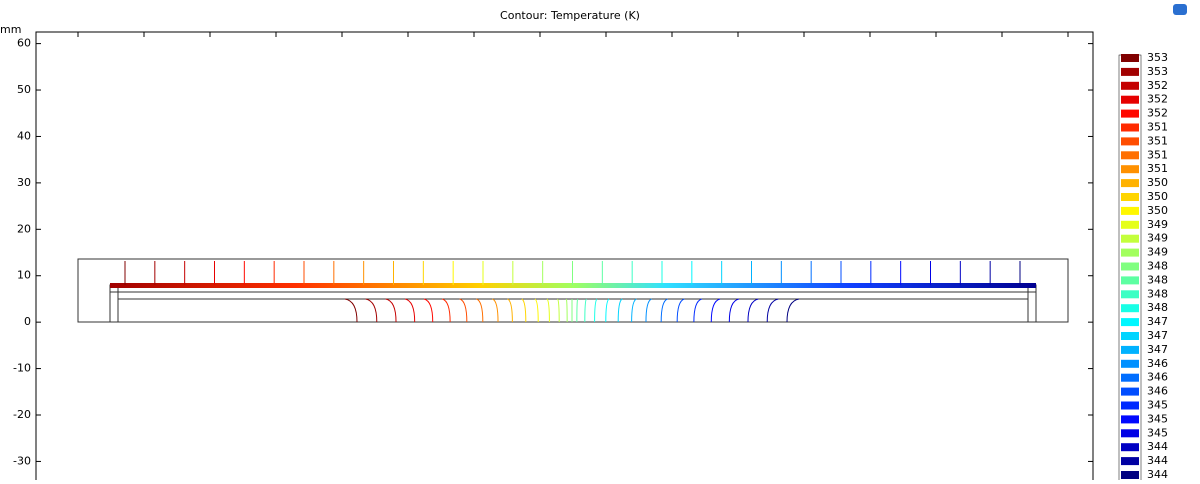 This screenshot has height=484, width=1200. I want to click on y-axis-label: mm, so click(10, 29).